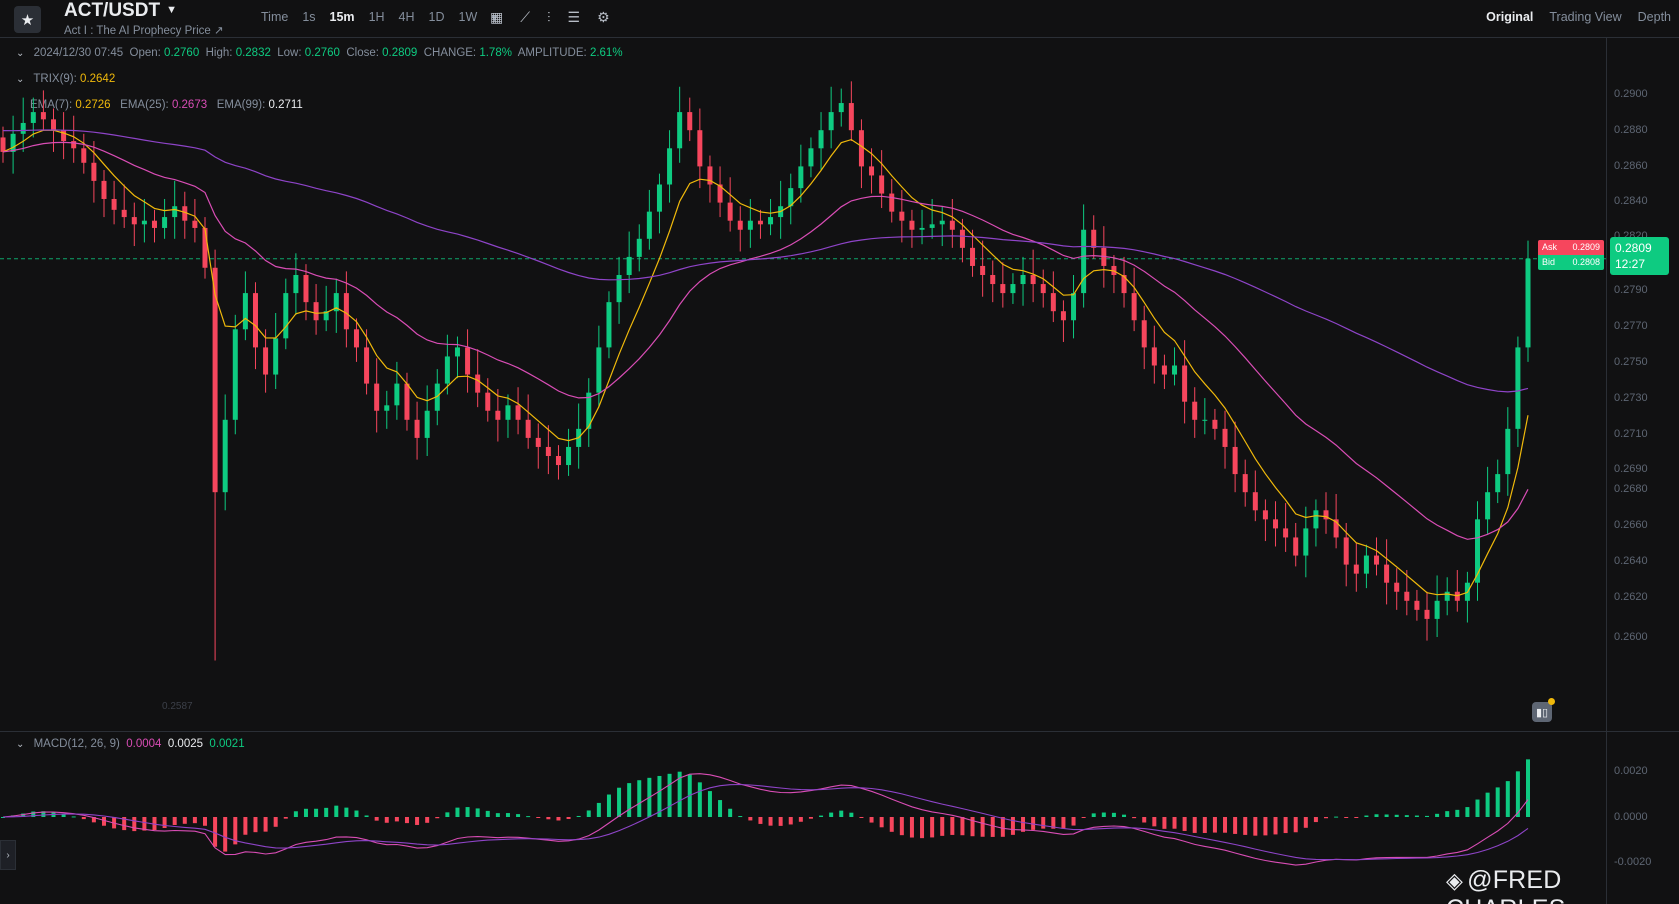 The width and height of the screenshot is (1679, 904). I want to click on view-original: Original, so click(1510, 17).